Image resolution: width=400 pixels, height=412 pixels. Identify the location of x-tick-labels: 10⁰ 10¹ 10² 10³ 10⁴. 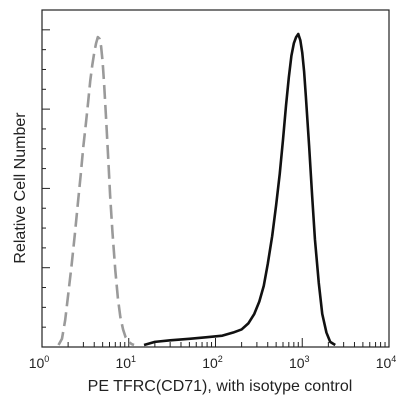
(213, 362).